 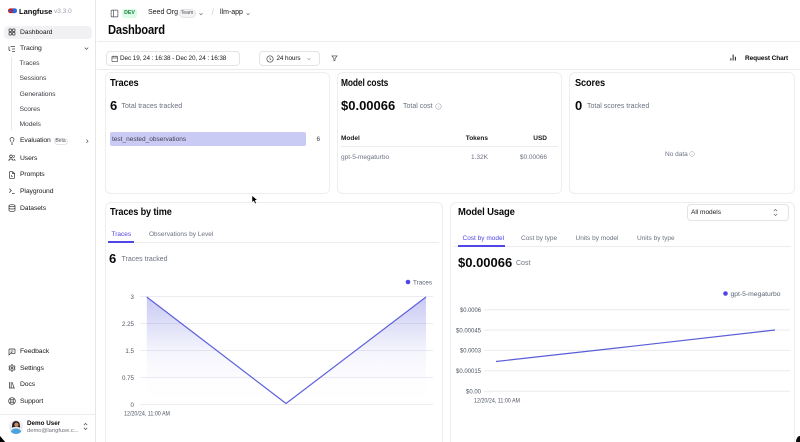 What do you see at coordinates (471, 310) in the screenshot?
I see `svg-text: $0.0006` at bounding box center [471, 310].